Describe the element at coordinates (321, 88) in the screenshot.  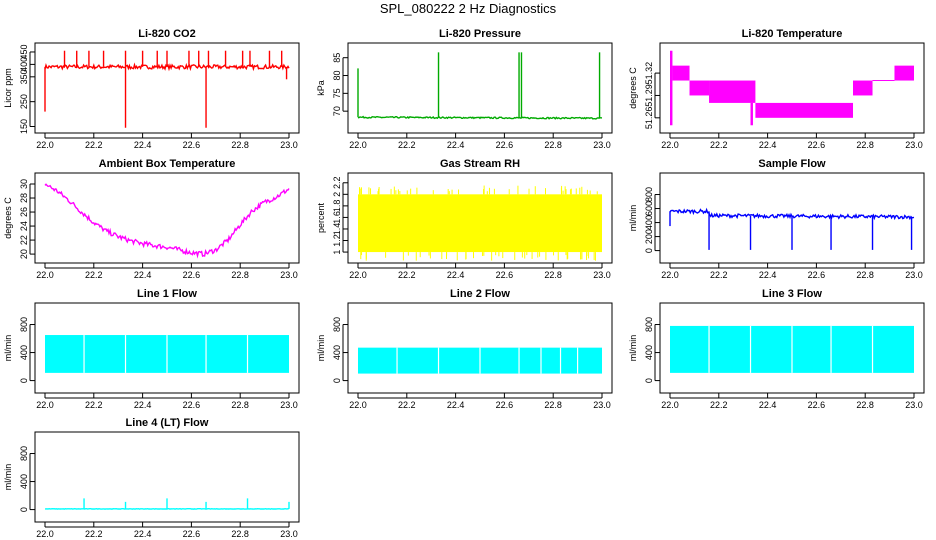
I see `y-axis-label: kPa` at that location.